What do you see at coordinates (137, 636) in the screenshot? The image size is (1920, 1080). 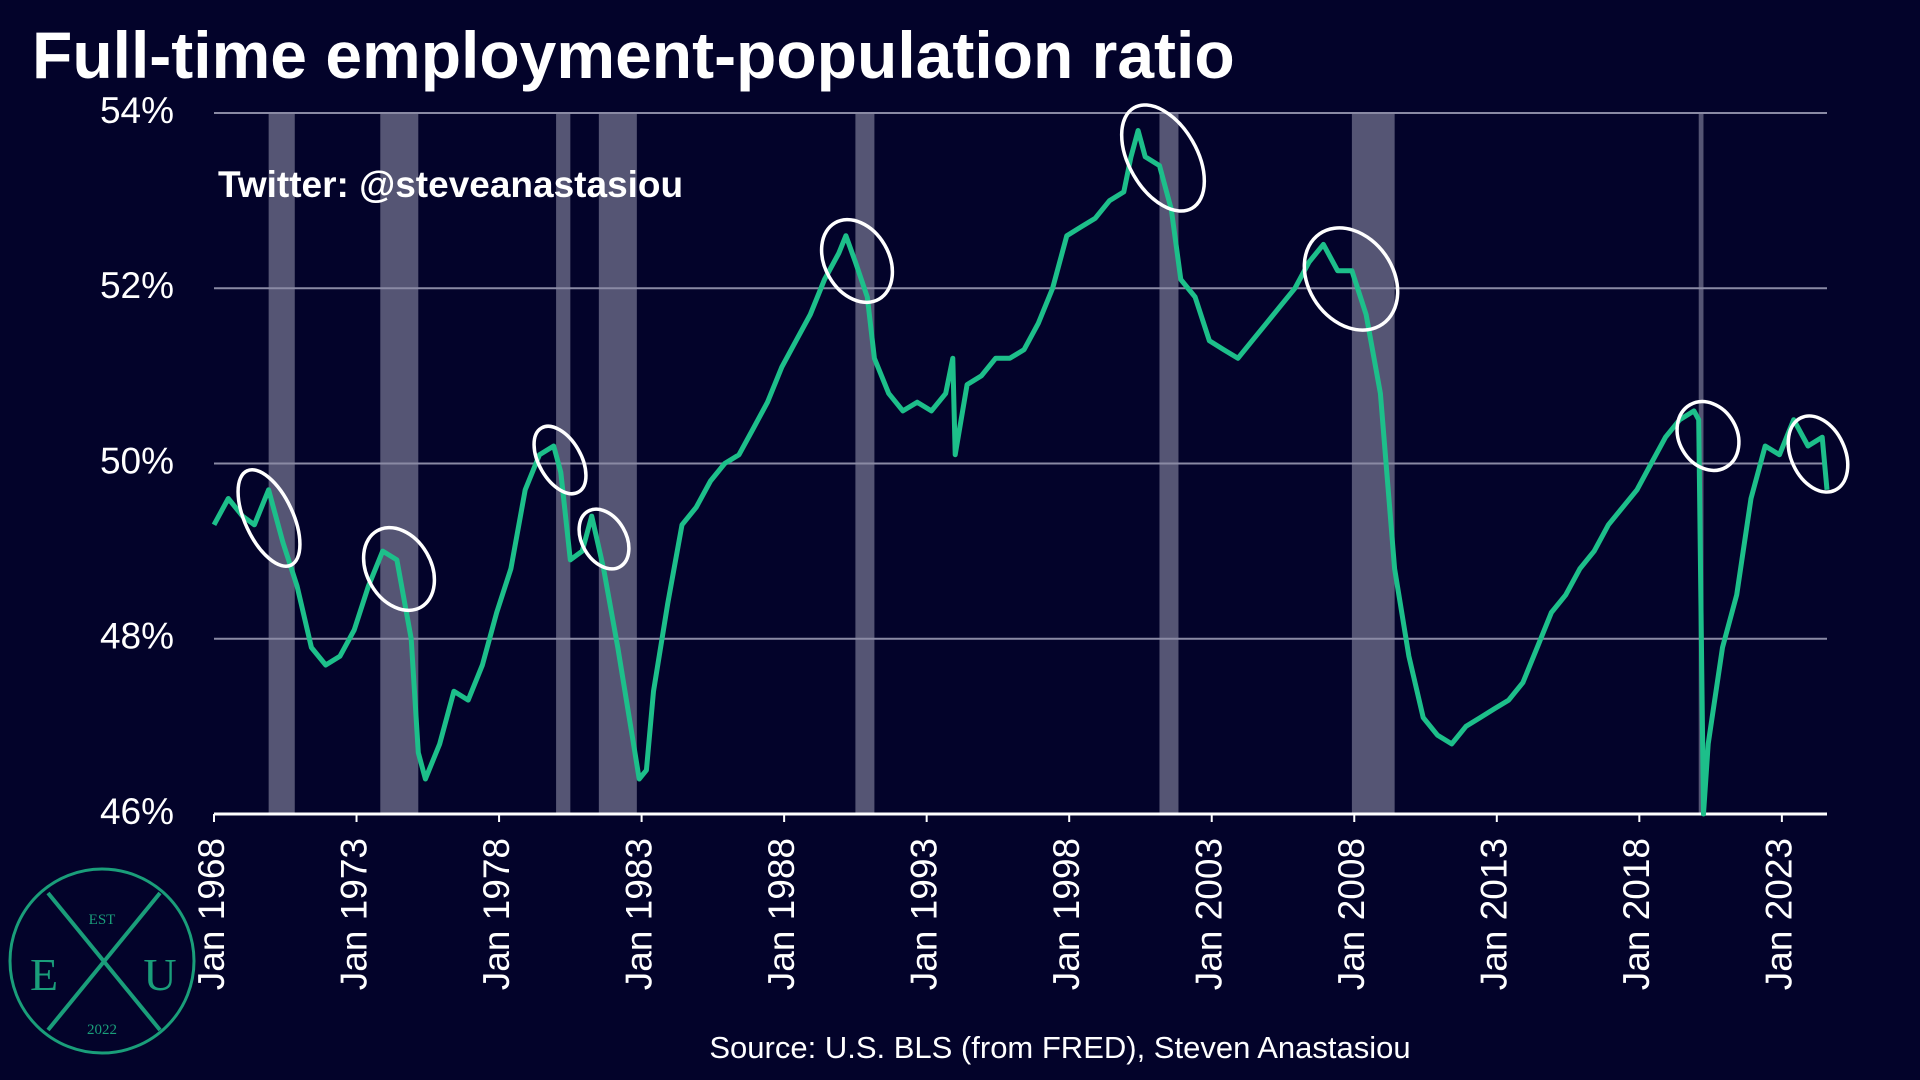 I see `y-tick-label: 48%` at bounding box center [137, 636].